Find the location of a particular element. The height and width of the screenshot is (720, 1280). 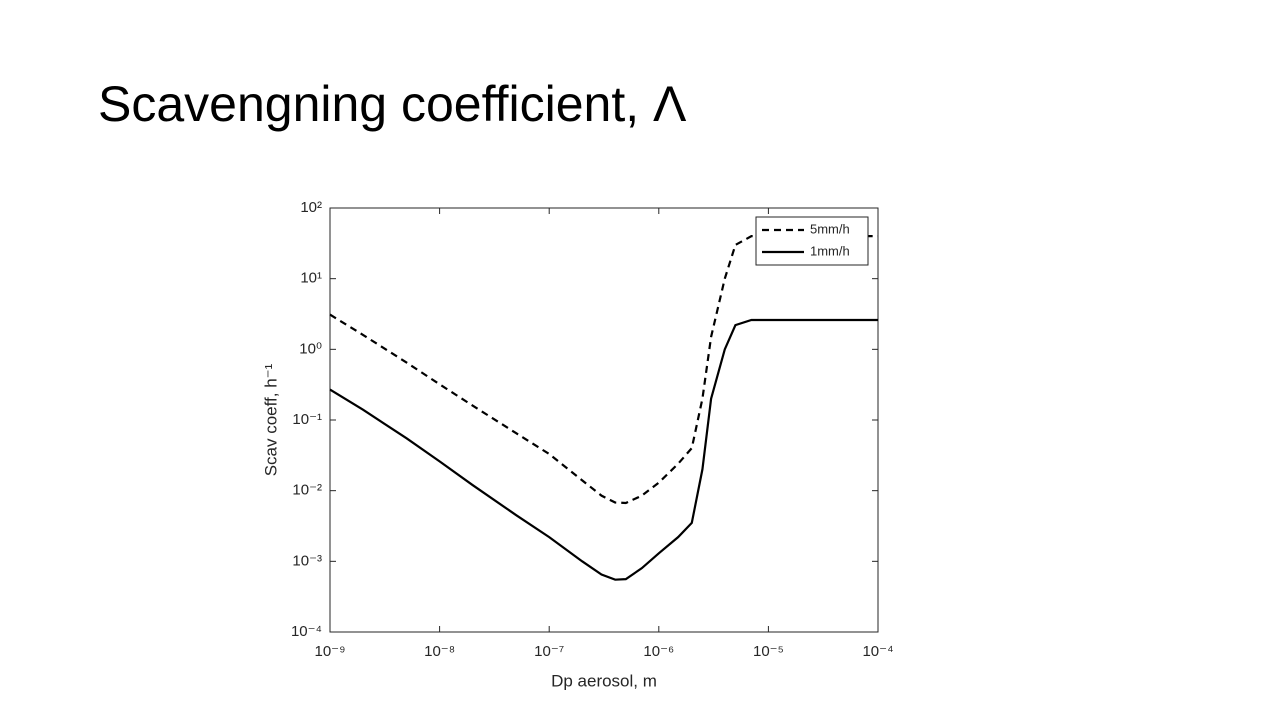

x-tick-label: 10⁻⁶ is located at coordinates (658, 651).